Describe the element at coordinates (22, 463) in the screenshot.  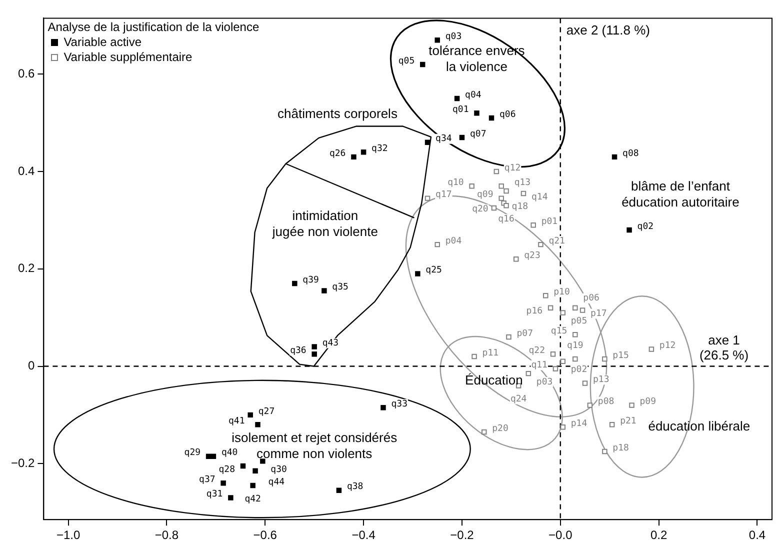
I see `y-tick-label: −0.2` at that location.